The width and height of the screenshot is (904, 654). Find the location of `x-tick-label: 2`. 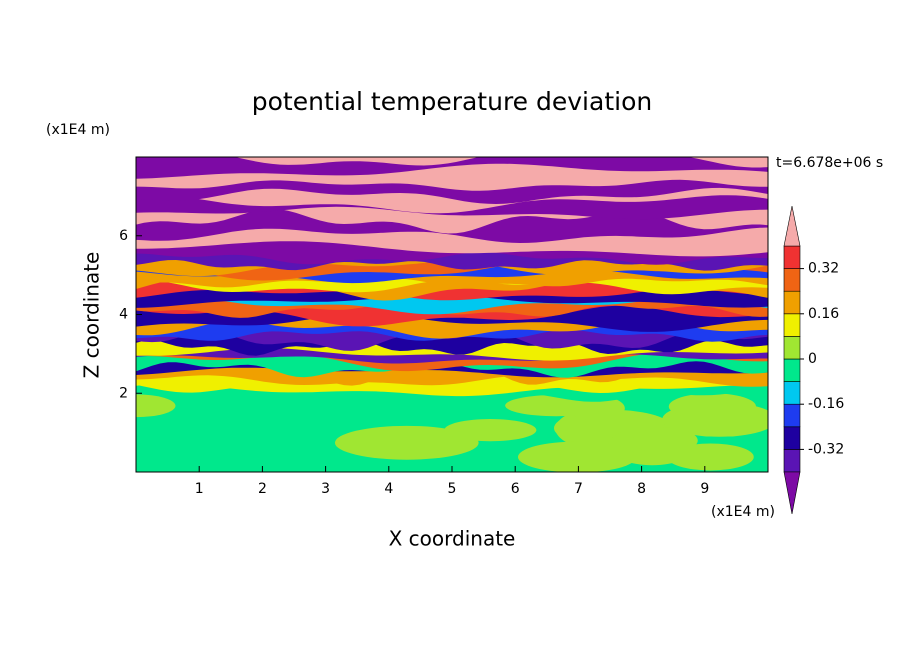

x-tick-label: 2 is located at coordinates (262, 489).